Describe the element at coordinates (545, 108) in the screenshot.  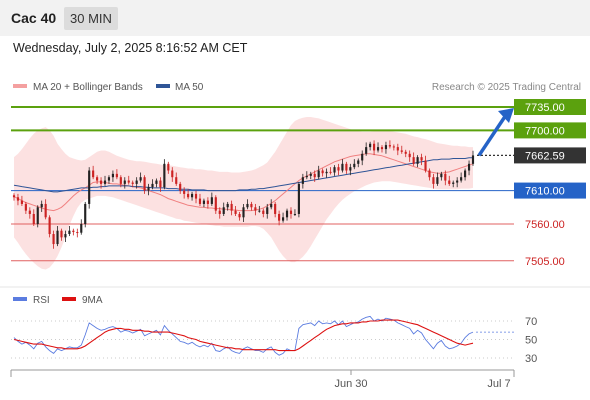
I see `target2-label: 7735.00` at that location.